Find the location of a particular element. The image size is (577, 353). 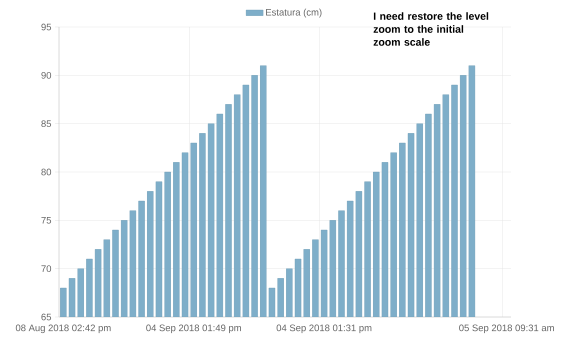

y-tick-label: 70 is located at coordinates (46, 268).